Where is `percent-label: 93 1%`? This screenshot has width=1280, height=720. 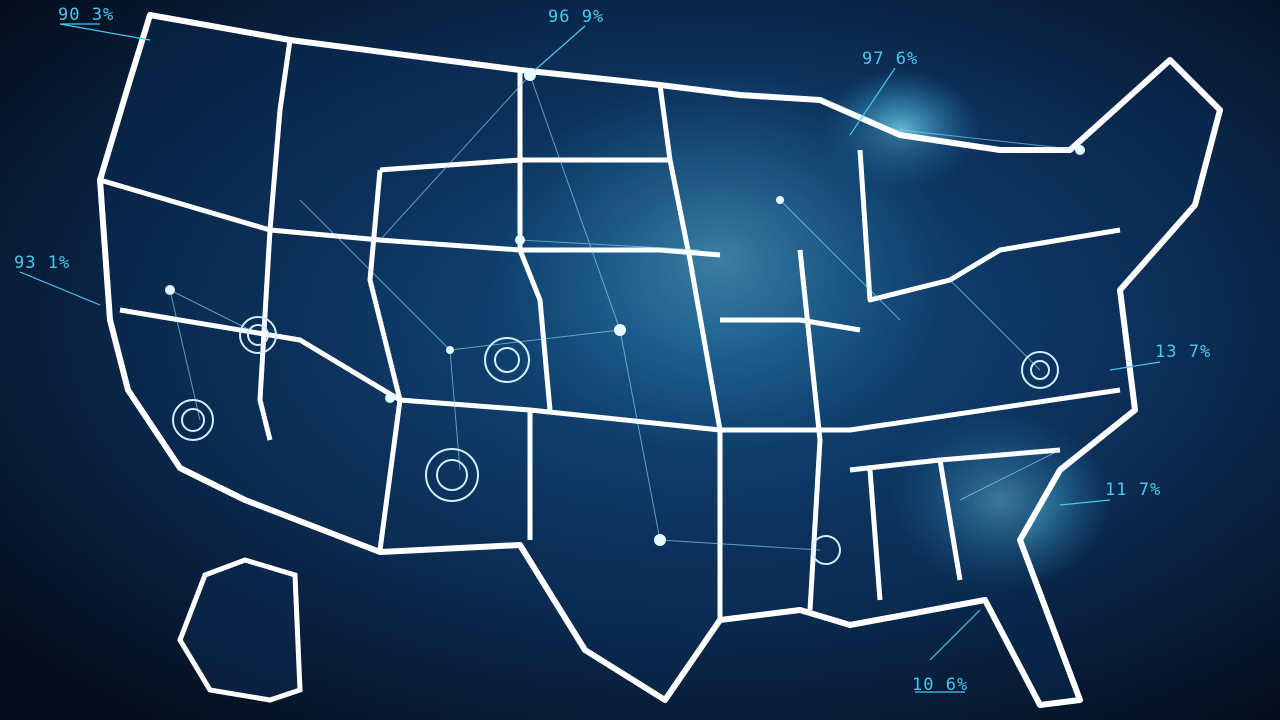
percent-label: 93 1% is located at coordinates (42, 263).